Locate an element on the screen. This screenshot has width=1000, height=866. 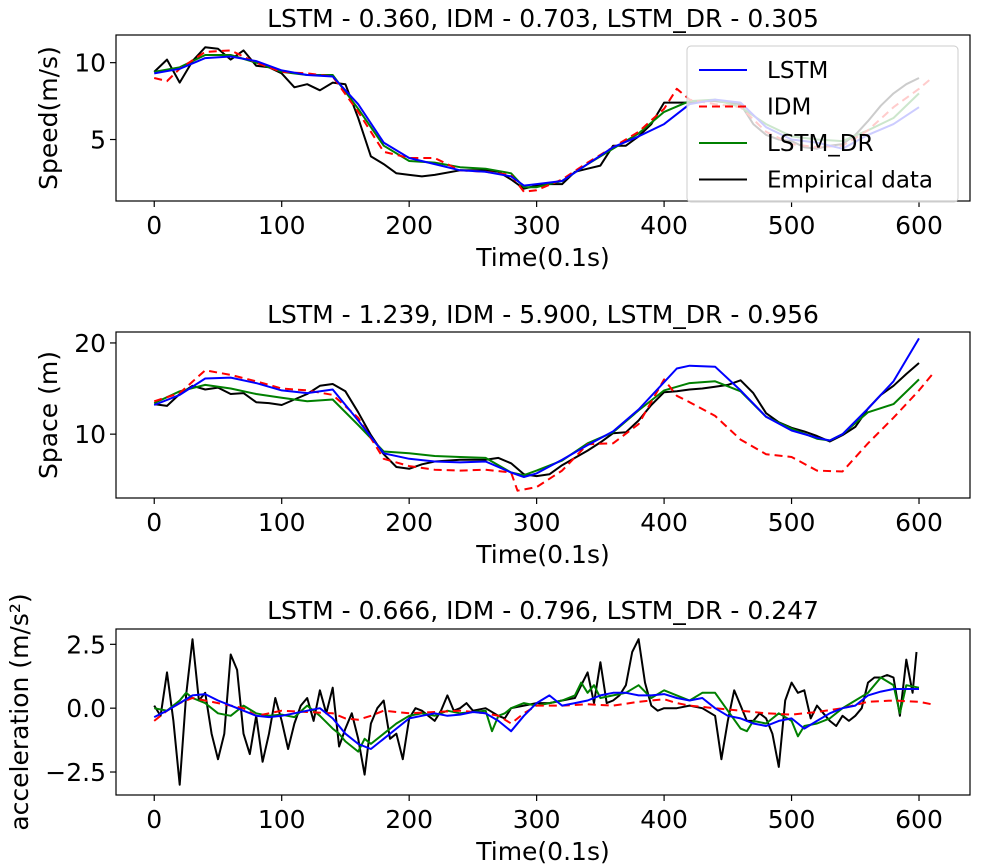
y-tick-label: 20 is located at coordinates (90, 343).